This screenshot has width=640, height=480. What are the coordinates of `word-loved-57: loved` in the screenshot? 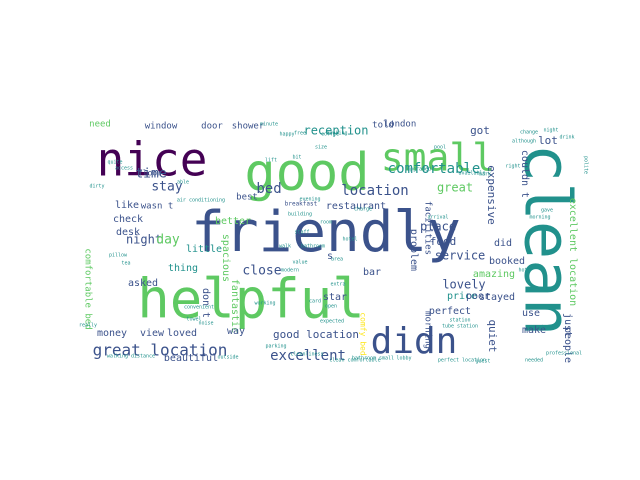 It's located at (182, 333).